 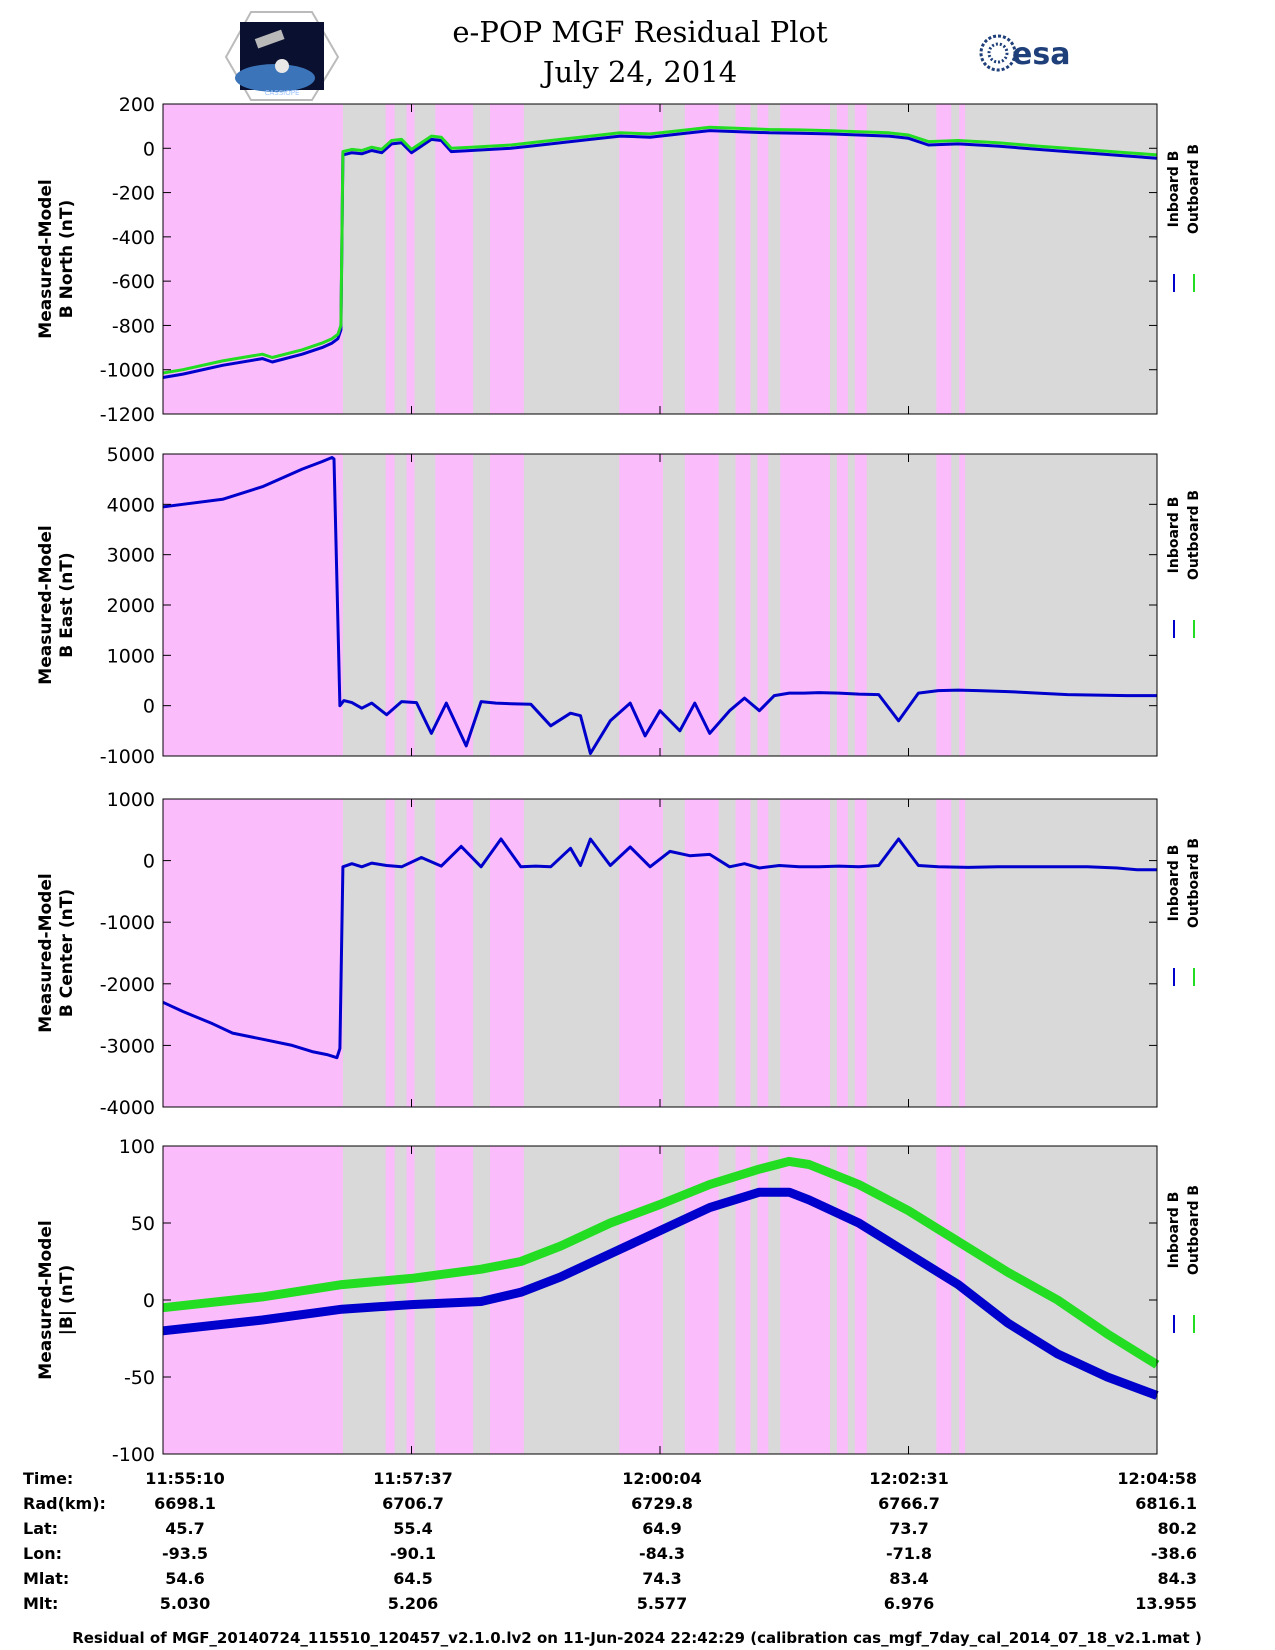 What do you see at coordinates (638, 72) in the screenshot?
I see `chart-date: July 24, 2014` at bounding box center [638, 72].